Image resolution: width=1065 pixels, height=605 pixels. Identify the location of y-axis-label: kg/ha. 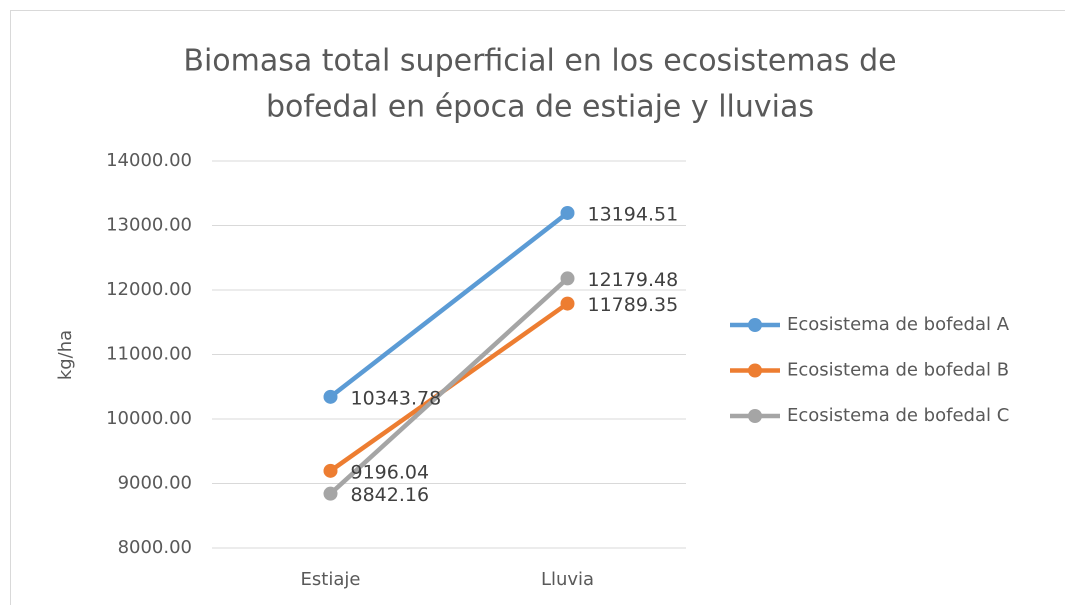
(65, 355).